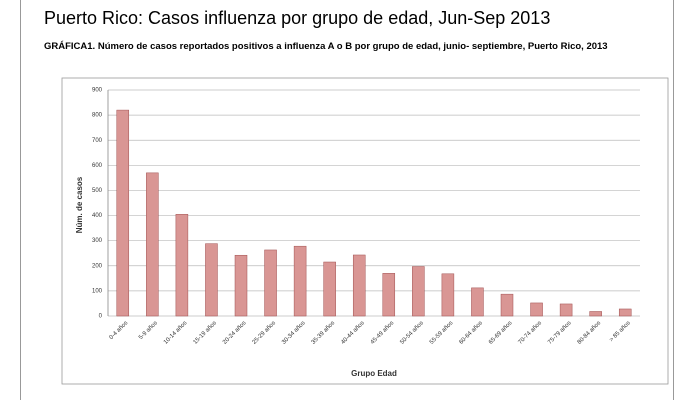 This screenshot has width=684, height=402. What do you see at coordinates (175, 332) in the screenshot?
I see `x-tick-label: 10-14 años` at bounding box center [175, 332].